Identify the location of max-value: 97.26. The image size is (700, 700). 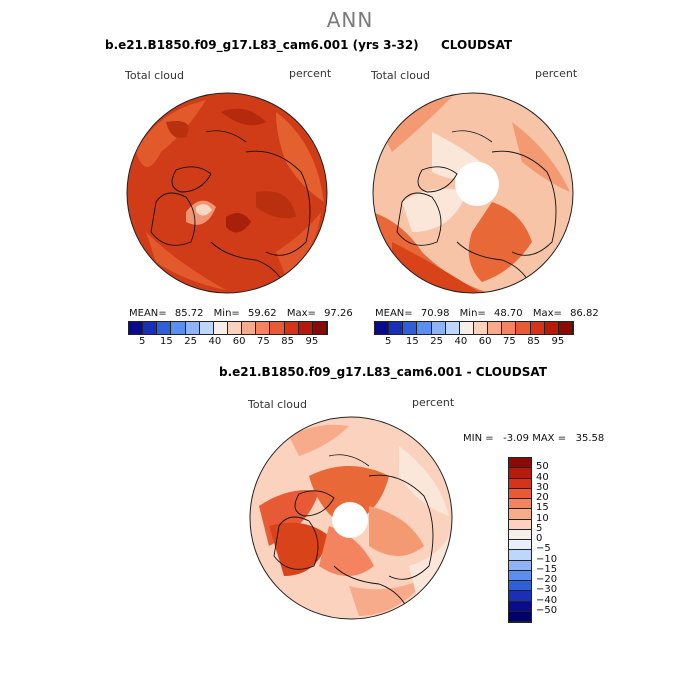
(338, 313).